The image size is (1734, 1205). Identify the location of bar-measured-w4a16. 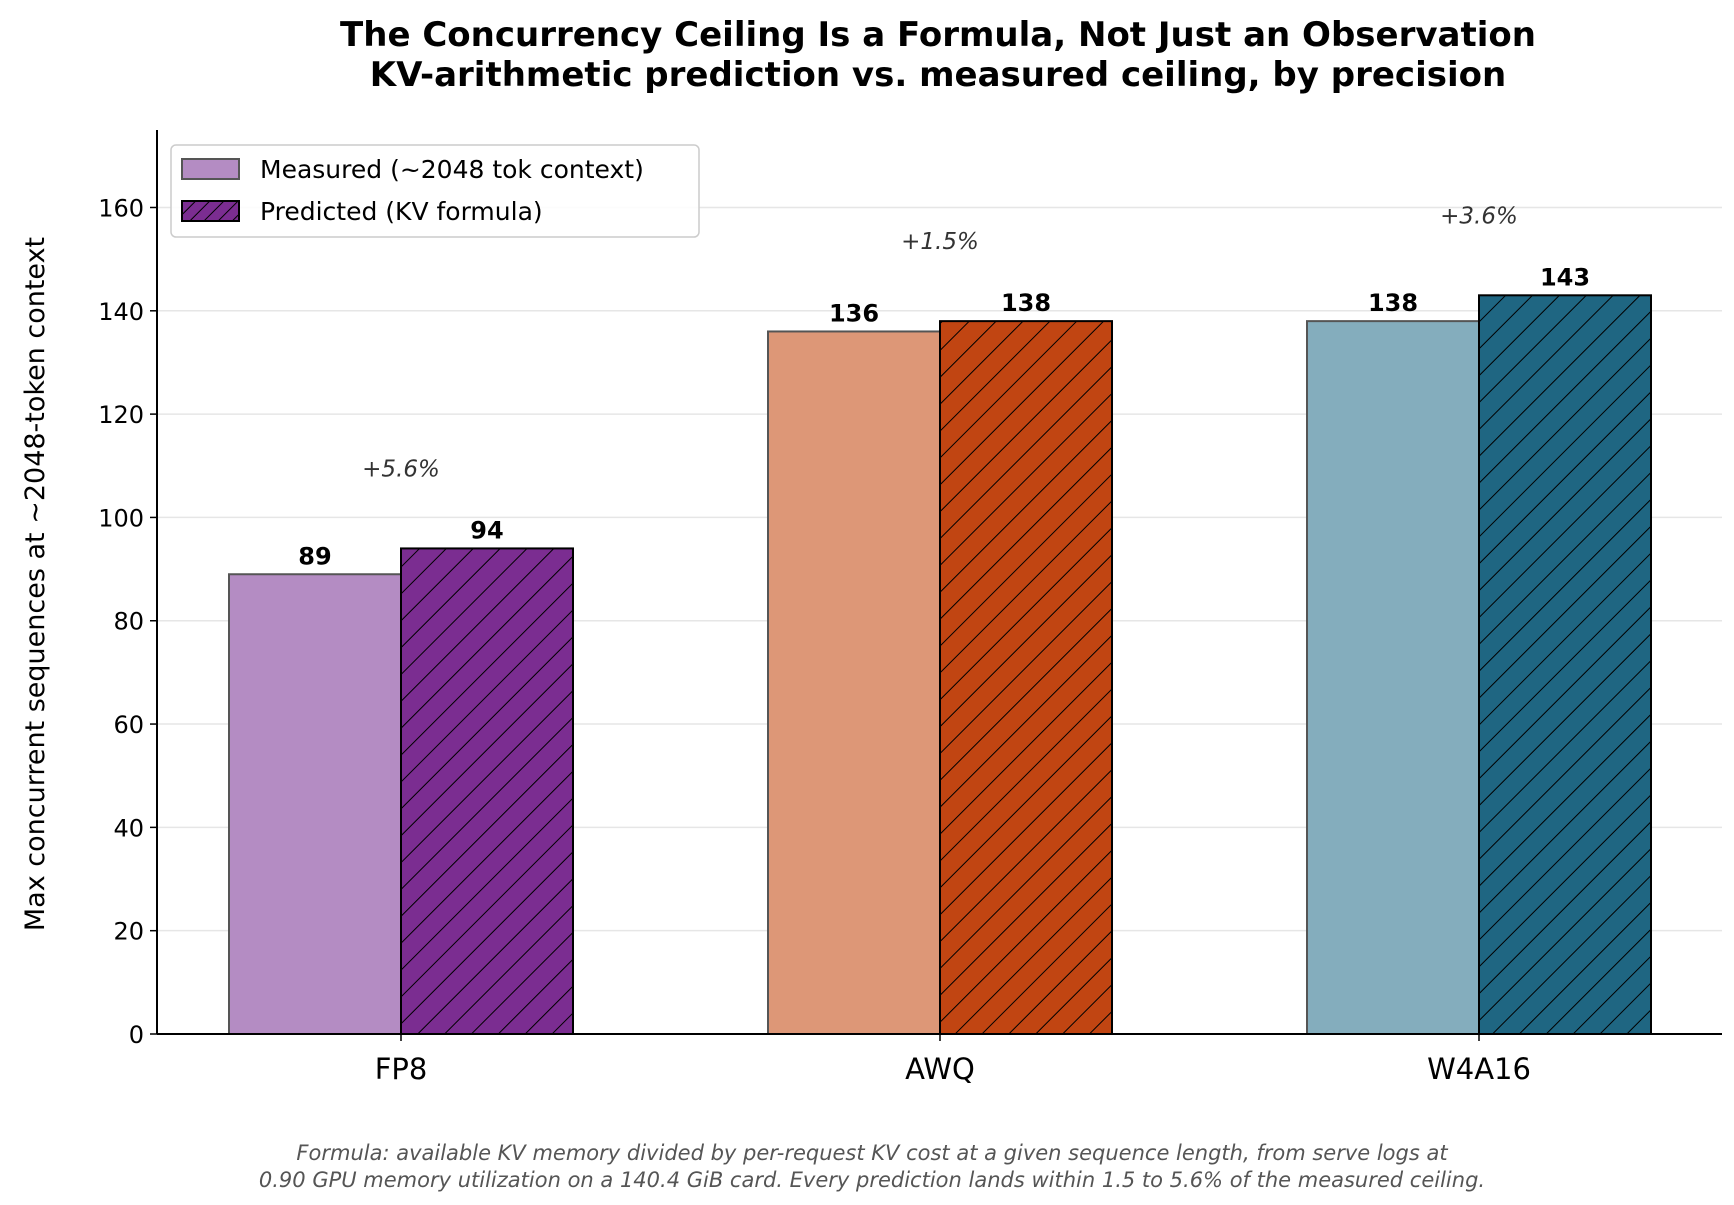
(1393, 678).